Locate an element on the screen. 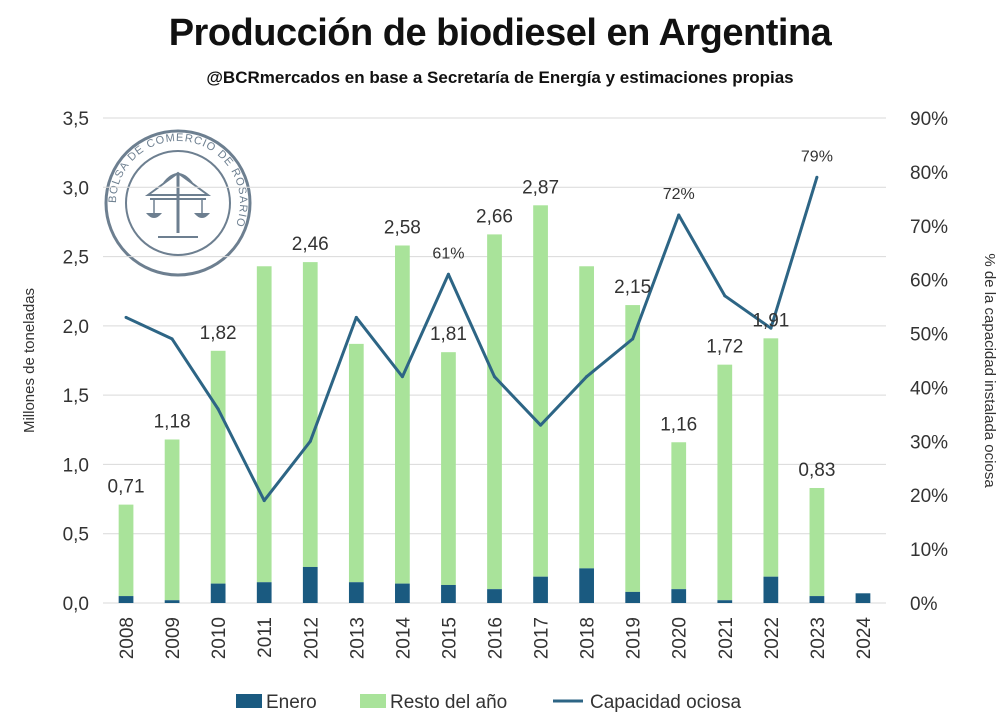  y-tick-label: 3,5 is located at coordinates (76, 119).